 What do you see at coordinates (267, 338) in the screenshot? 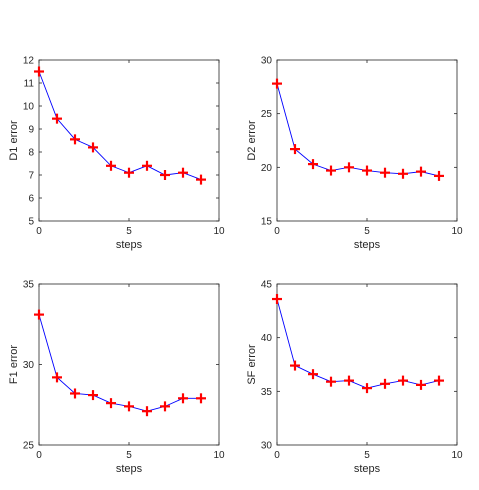
I see `y-tick-label: 40` at bounding box center [267, 338].